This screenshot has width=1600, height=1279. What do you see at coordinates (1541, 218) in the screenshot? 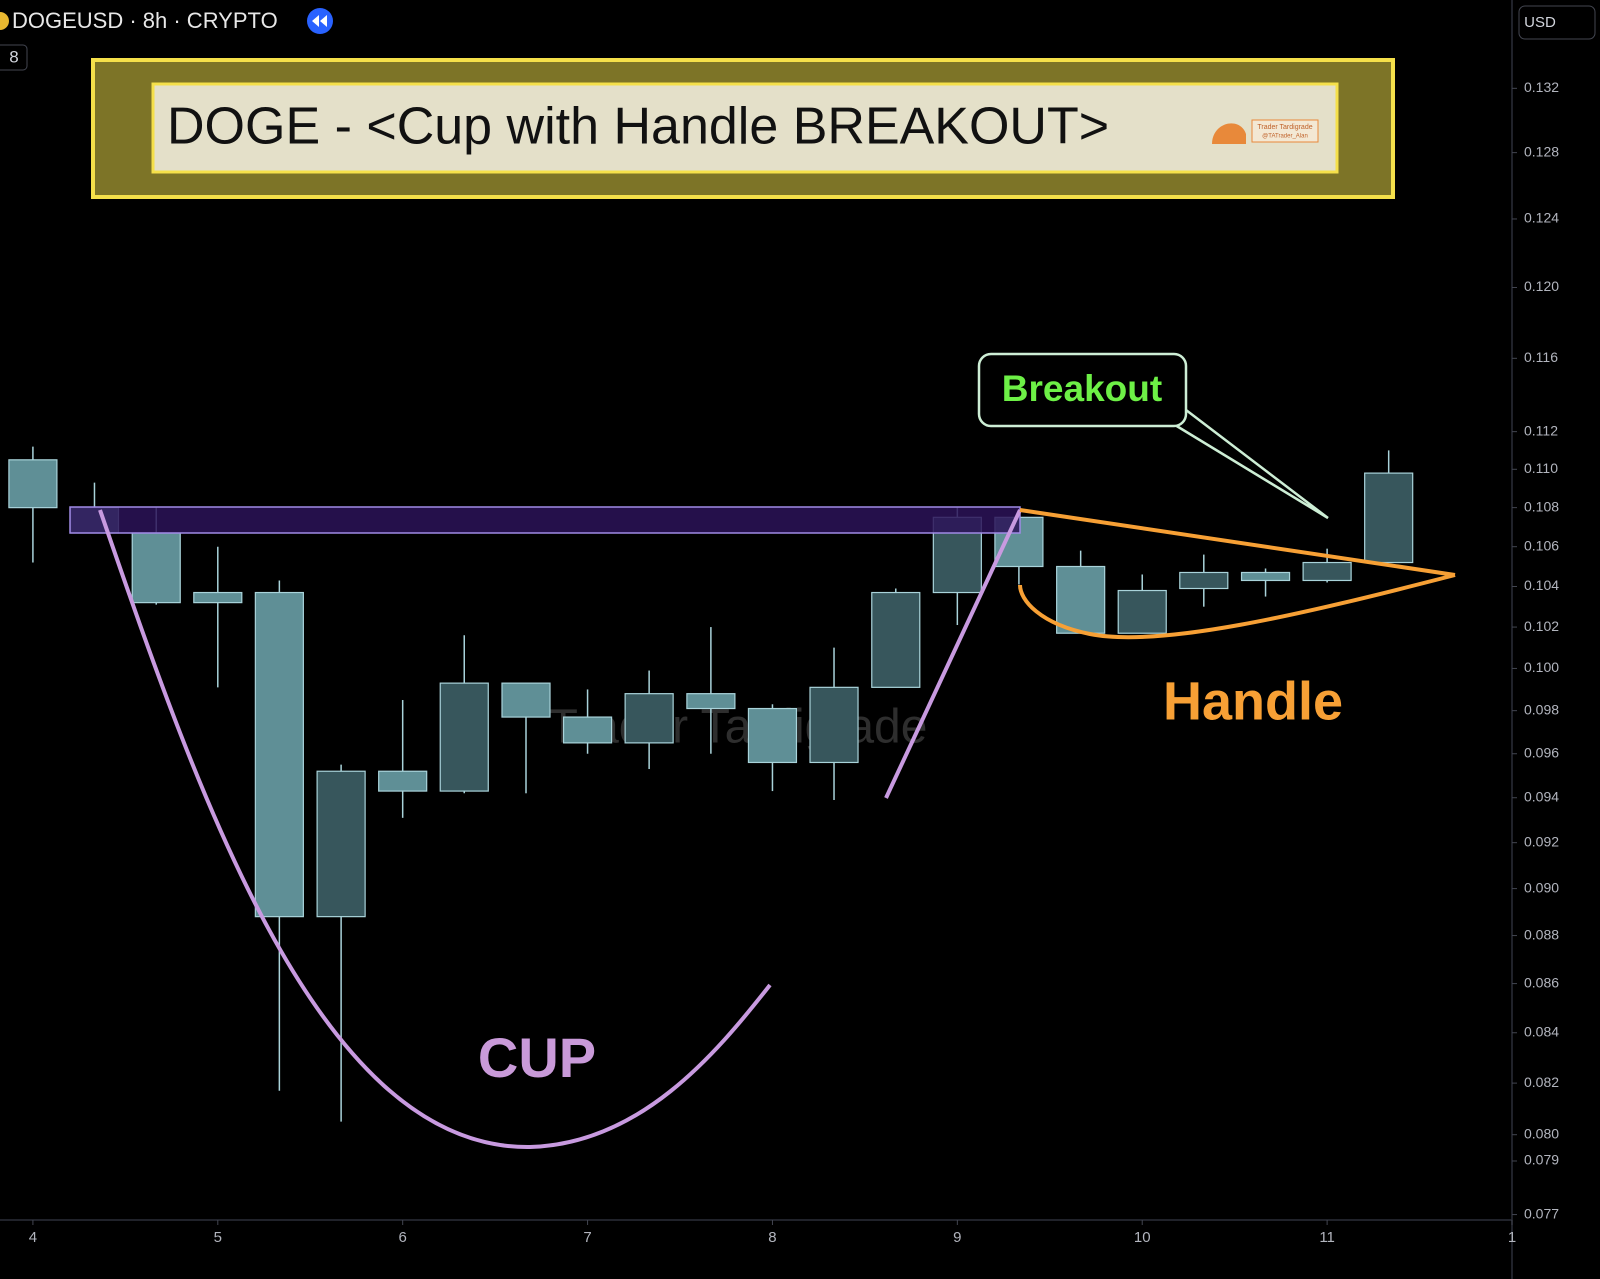
I see `y-tick-label: 0.124` at bounding box center [1541, 218].